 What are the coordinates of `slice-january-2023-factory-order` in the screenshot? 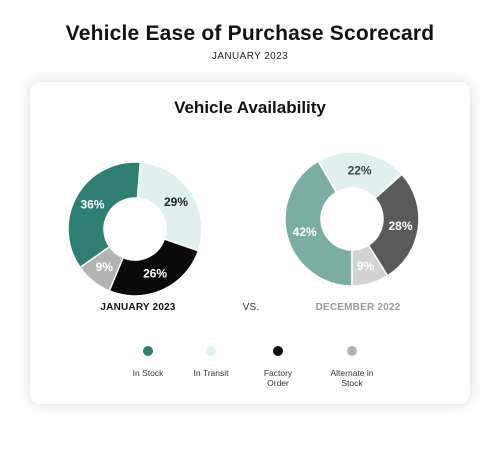 It's located at (154, 267).